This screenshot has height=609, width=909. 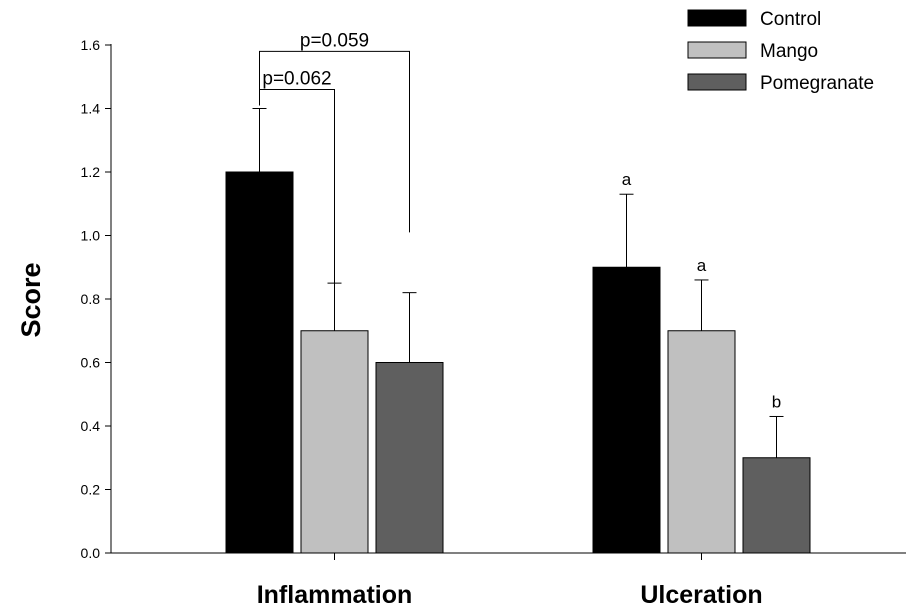 I want to click on p-value-label: p=0.062, so click(x=296, y=78).